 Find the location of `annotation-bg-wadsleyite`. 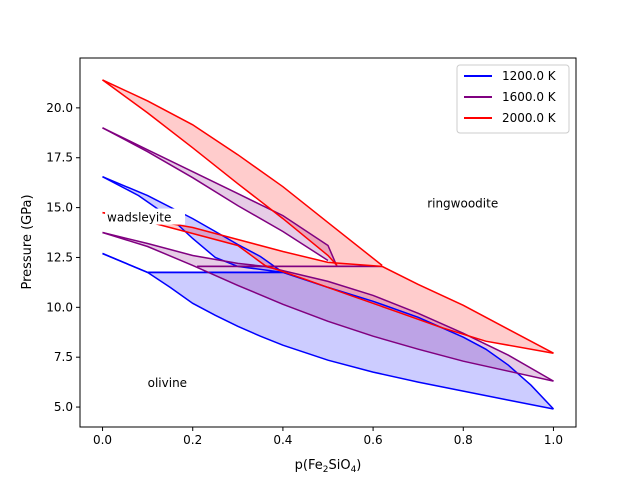

annotation-bg-wadsleyite is located at coordinates (145, 216).